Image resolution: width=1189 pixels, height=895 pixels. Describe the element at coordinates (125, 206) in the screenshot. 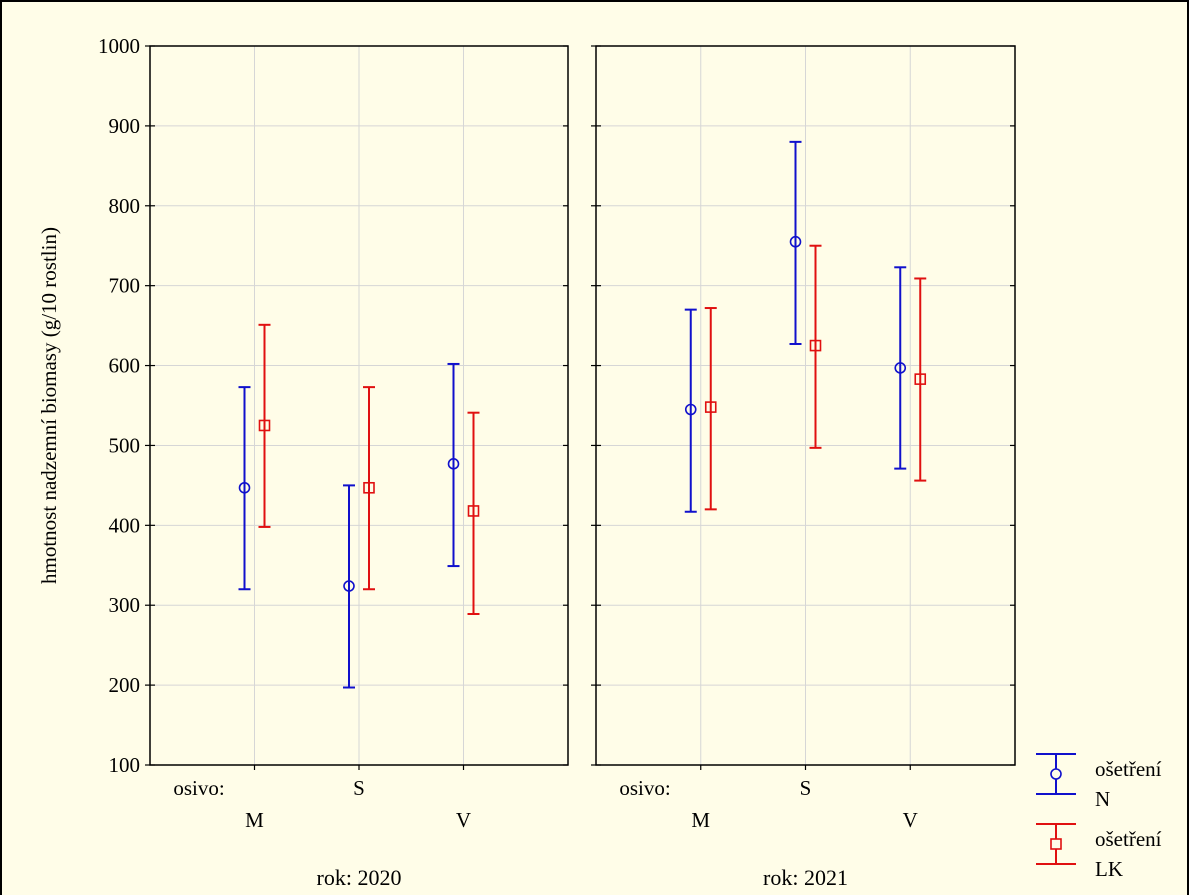

I see `y-tick-label: 800` at that location.